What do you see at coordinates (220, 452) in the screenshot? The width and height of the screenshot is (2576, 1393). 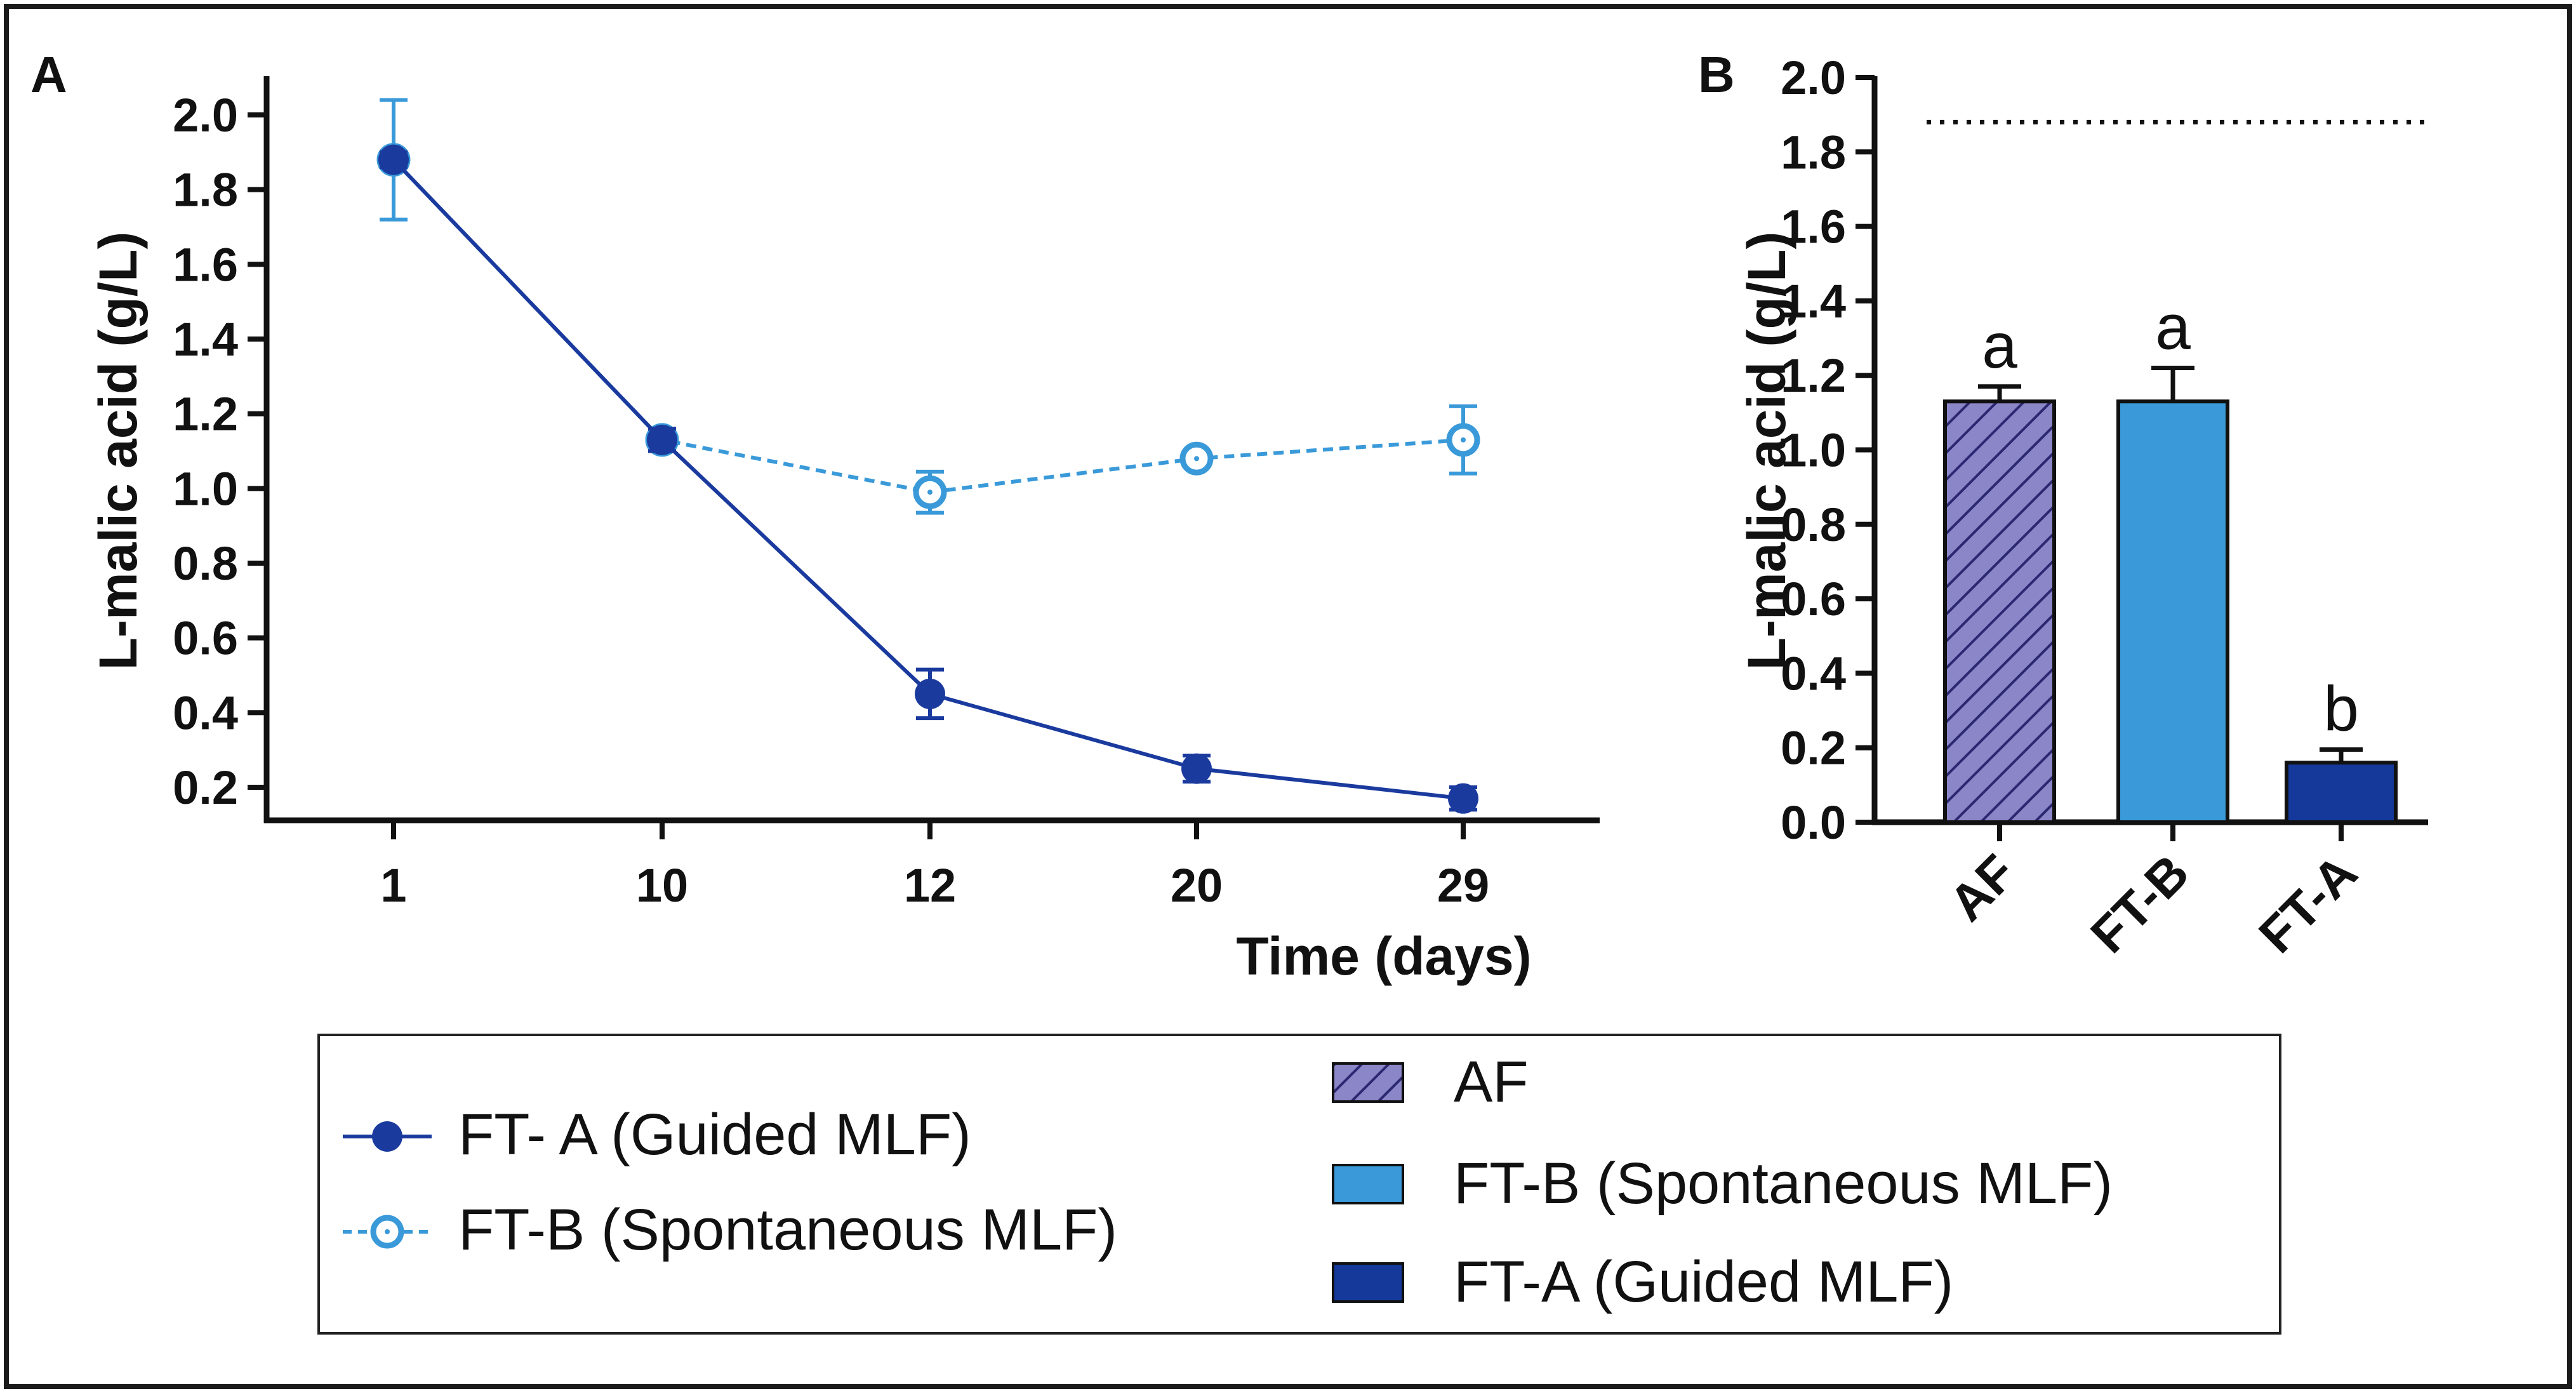 I see `line-chart-y-axis: 0.2 0.4 0.6 0.8 1.0 1.2 1.4 1.6 1.8 2.0` at bounding box center [220, 452].